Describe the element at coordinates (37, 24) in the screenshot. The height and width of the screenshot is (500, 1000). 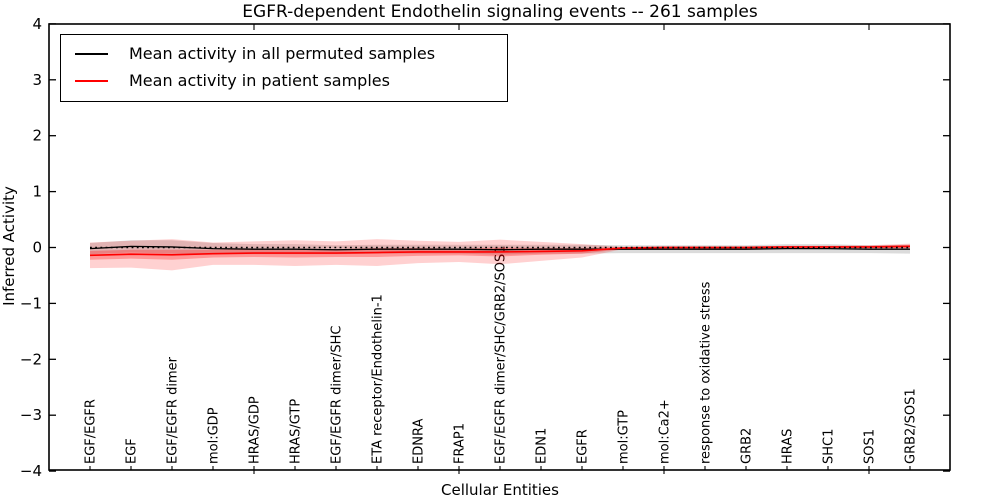
I see `y-tick-label: 4` at that location.